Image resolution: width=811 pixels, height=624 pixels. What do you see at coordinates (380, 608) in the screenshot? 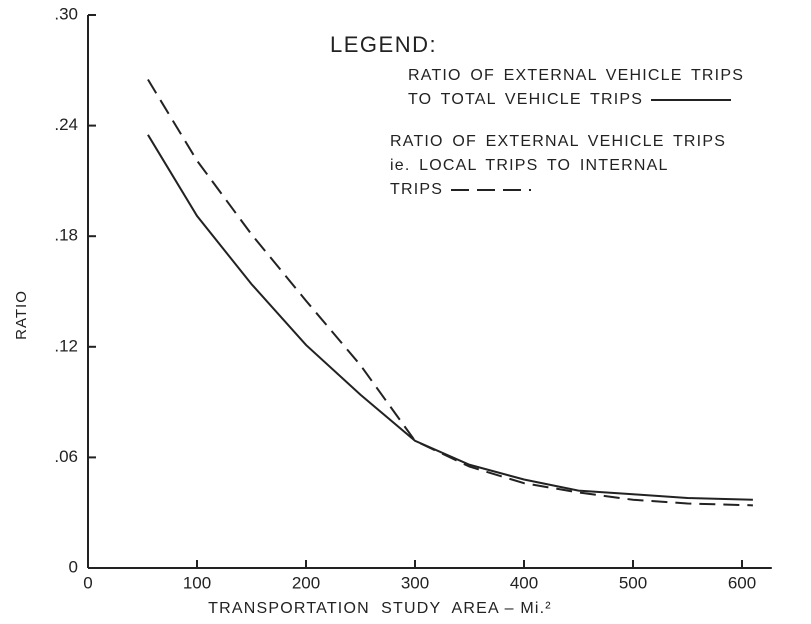
I see `x-axis-label: TRANSPORTATION STUDY AREA – Mi.²` at bounding box center [380, 608].